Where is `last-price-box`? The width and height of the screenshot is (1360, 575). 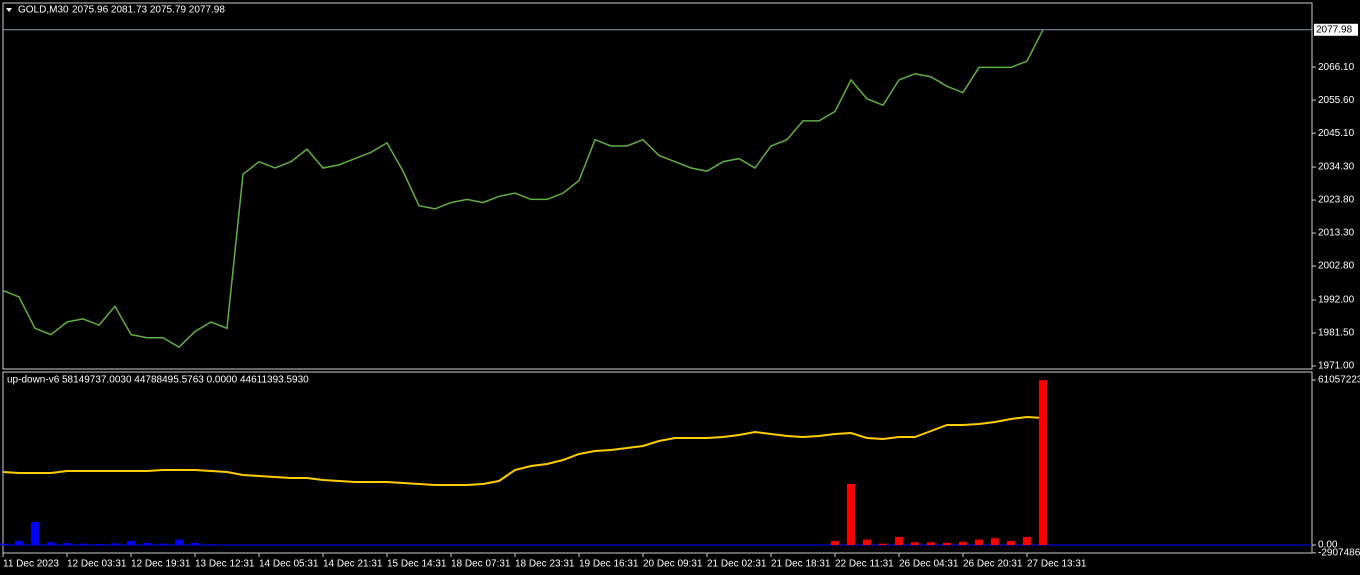 last-price-box is located at coordinates (1336, 29).